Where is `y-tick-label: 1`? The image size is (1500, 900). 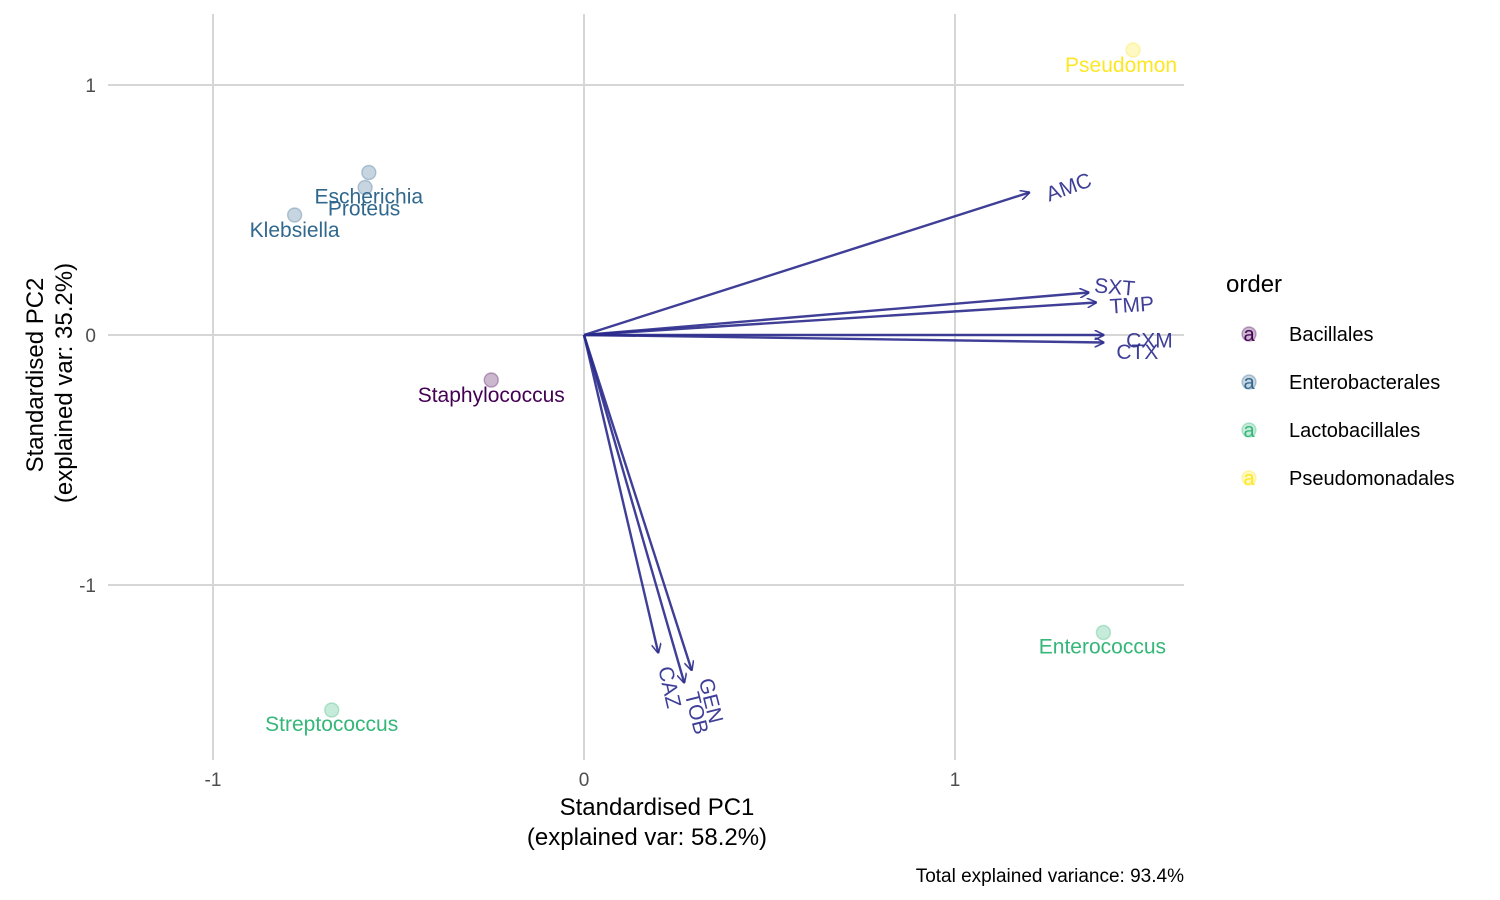
y-tick-label: 1 is located at coordinates (90, 86).